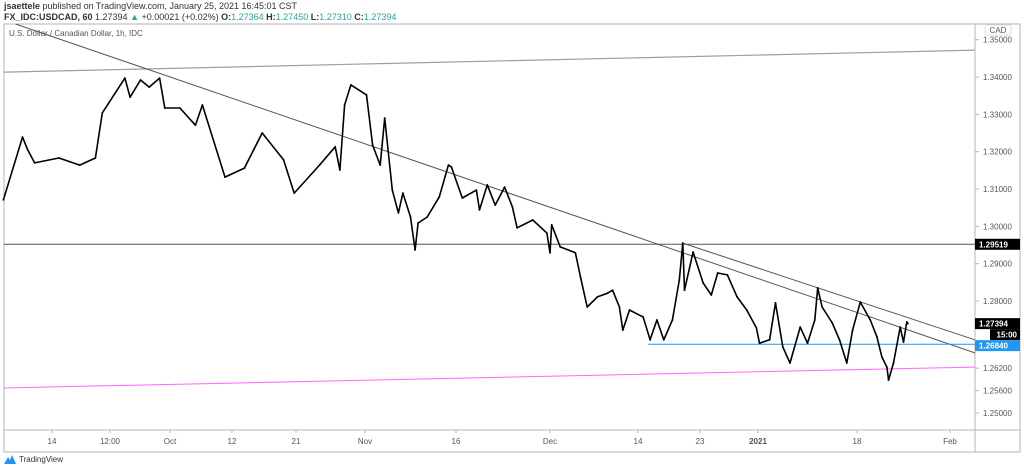 The image size is (1024, 471). Describe the element at coordinates (41, 459) in the screenshot. I see `brand-name: TradingView` at that location.